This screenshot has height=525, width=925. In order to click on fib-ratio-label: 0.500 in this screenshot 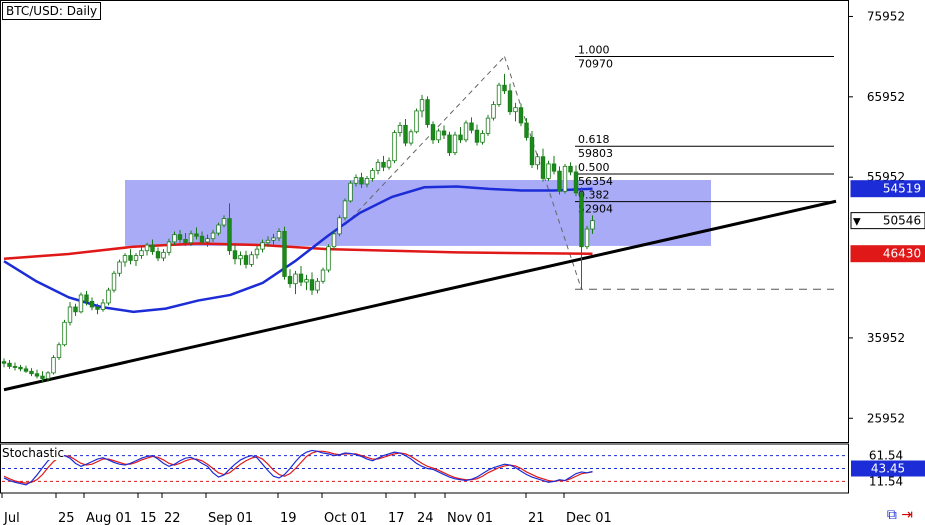, I will do `click(594, 167)`.